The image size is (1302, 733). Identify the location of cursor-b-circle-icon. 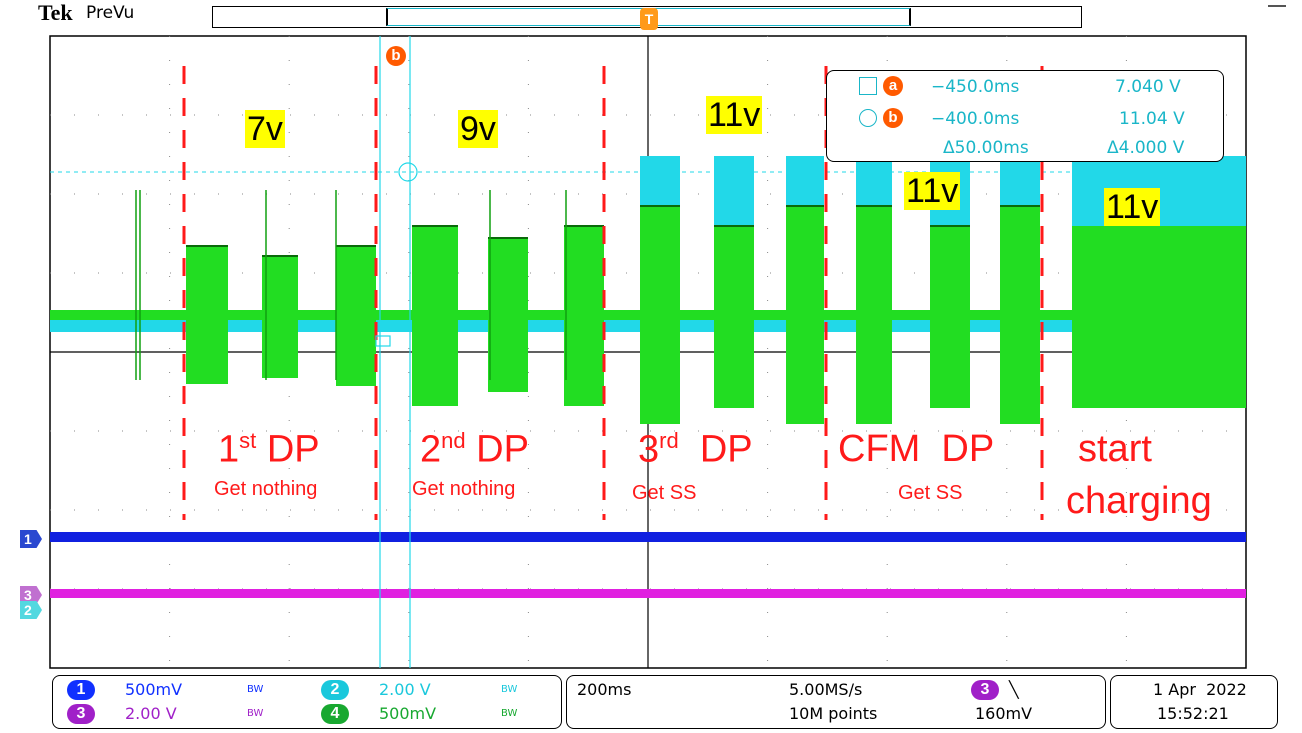
(868, 118).